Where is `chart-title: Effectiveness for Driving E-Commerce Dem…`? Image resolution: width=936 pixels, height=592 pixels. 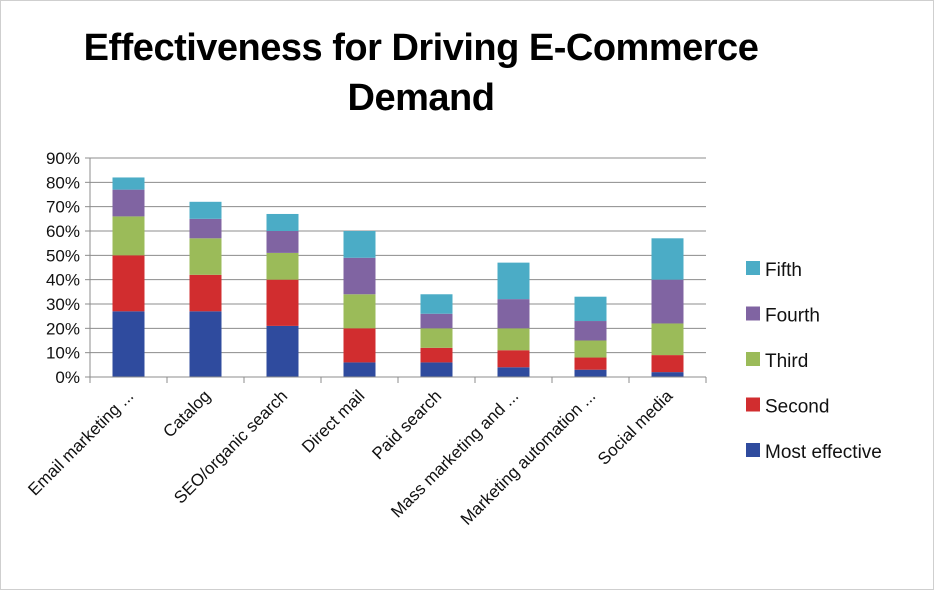
chart-title: Effectiveness for Driving E-Commerce Dem… is located at coordinates (421, 73).